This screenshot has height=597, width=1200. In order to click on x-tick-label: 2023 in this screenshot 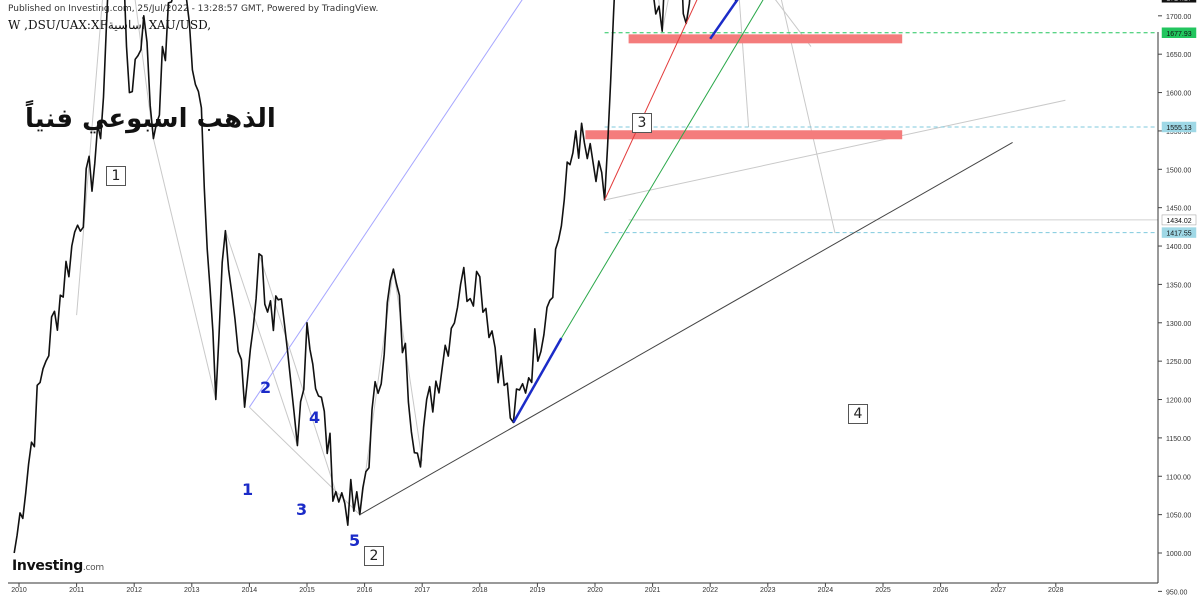, I will do `click(768, 590)`.